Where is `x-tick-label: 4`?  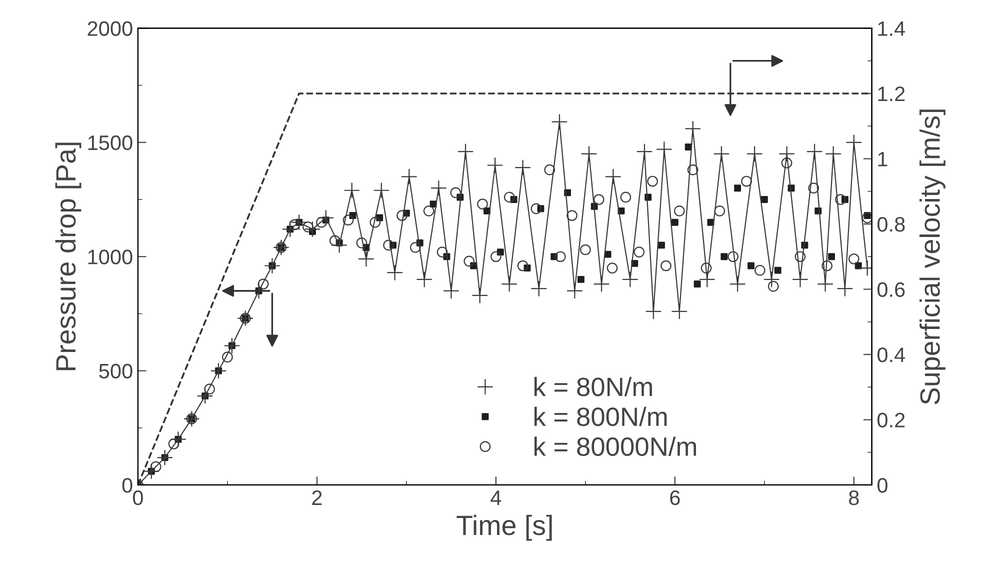
x-tick-label: 4 is located at coordinates (496, 497).